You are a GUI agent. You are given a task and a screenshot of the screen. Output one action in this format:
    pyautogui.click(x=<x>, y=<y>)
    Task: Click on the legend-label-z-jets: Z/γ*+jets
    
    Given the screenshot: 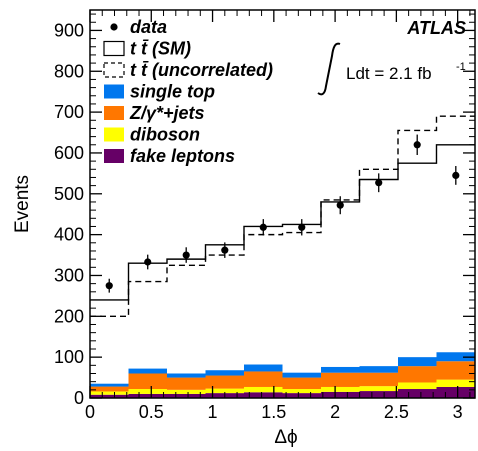 What is the action you would take?
    pyautogui.click(x=167, y=113)
    